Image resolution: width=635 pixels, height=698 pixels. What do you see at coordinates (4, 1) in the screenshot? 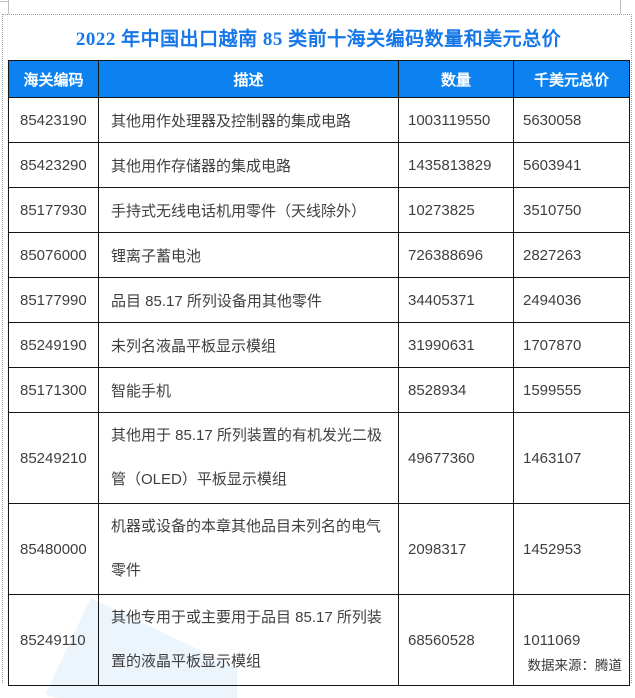
I see `gridline-fragment-top` at bounding box center [4, 1].